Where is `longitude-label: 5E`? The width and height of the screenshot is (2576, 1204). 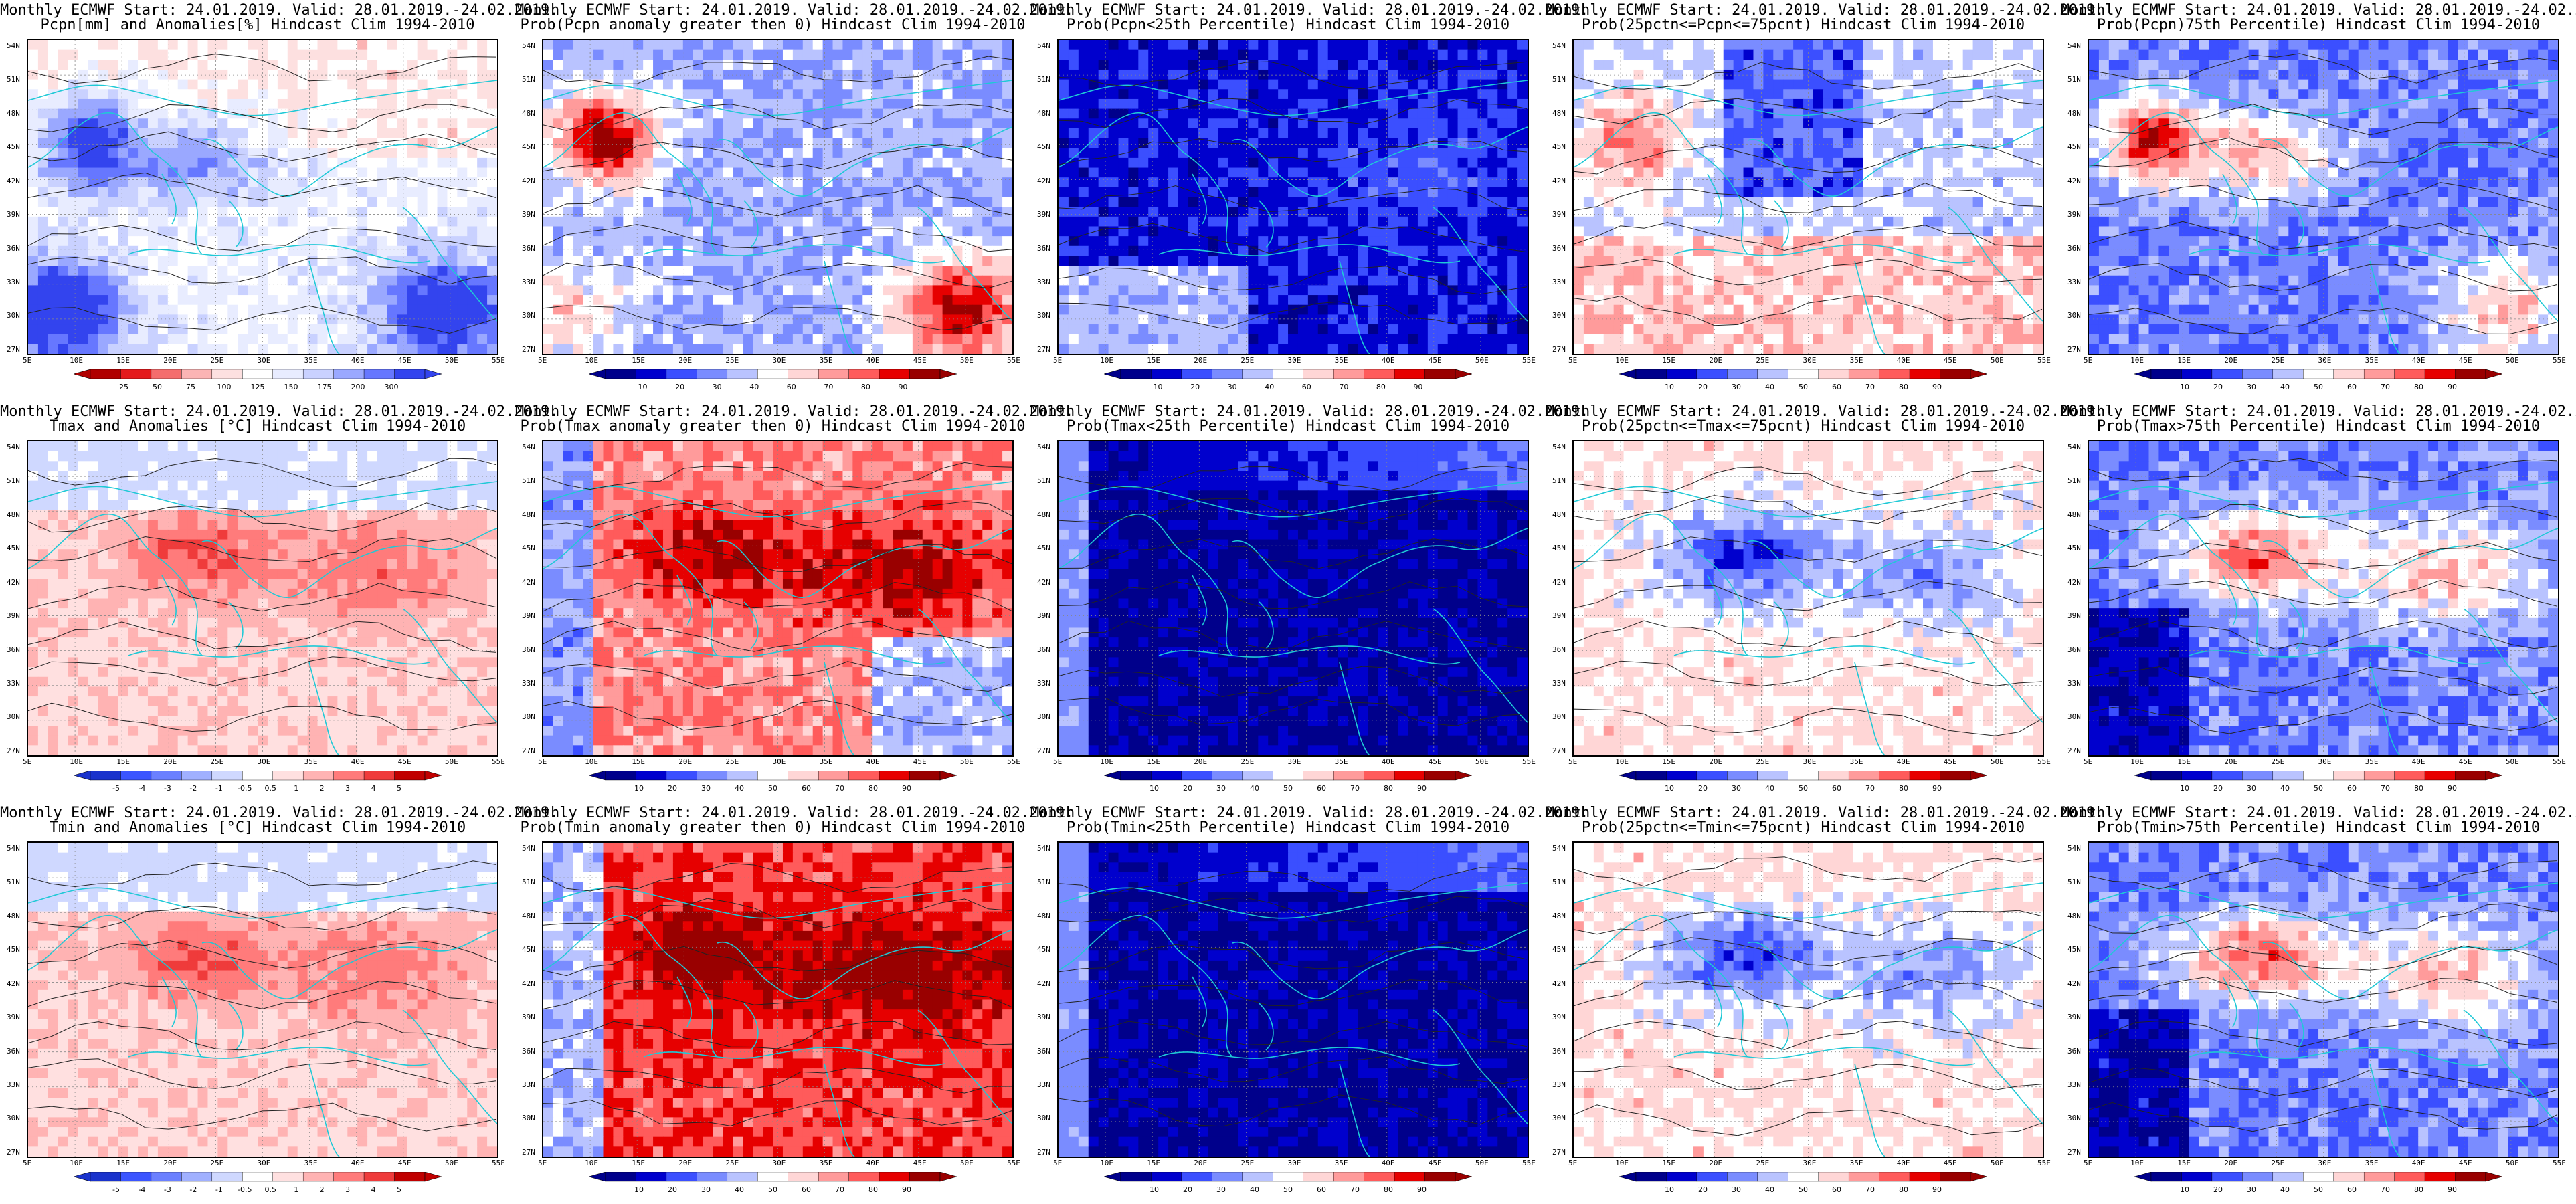
longitude-label: 5E is located at coordinates (542, 762).